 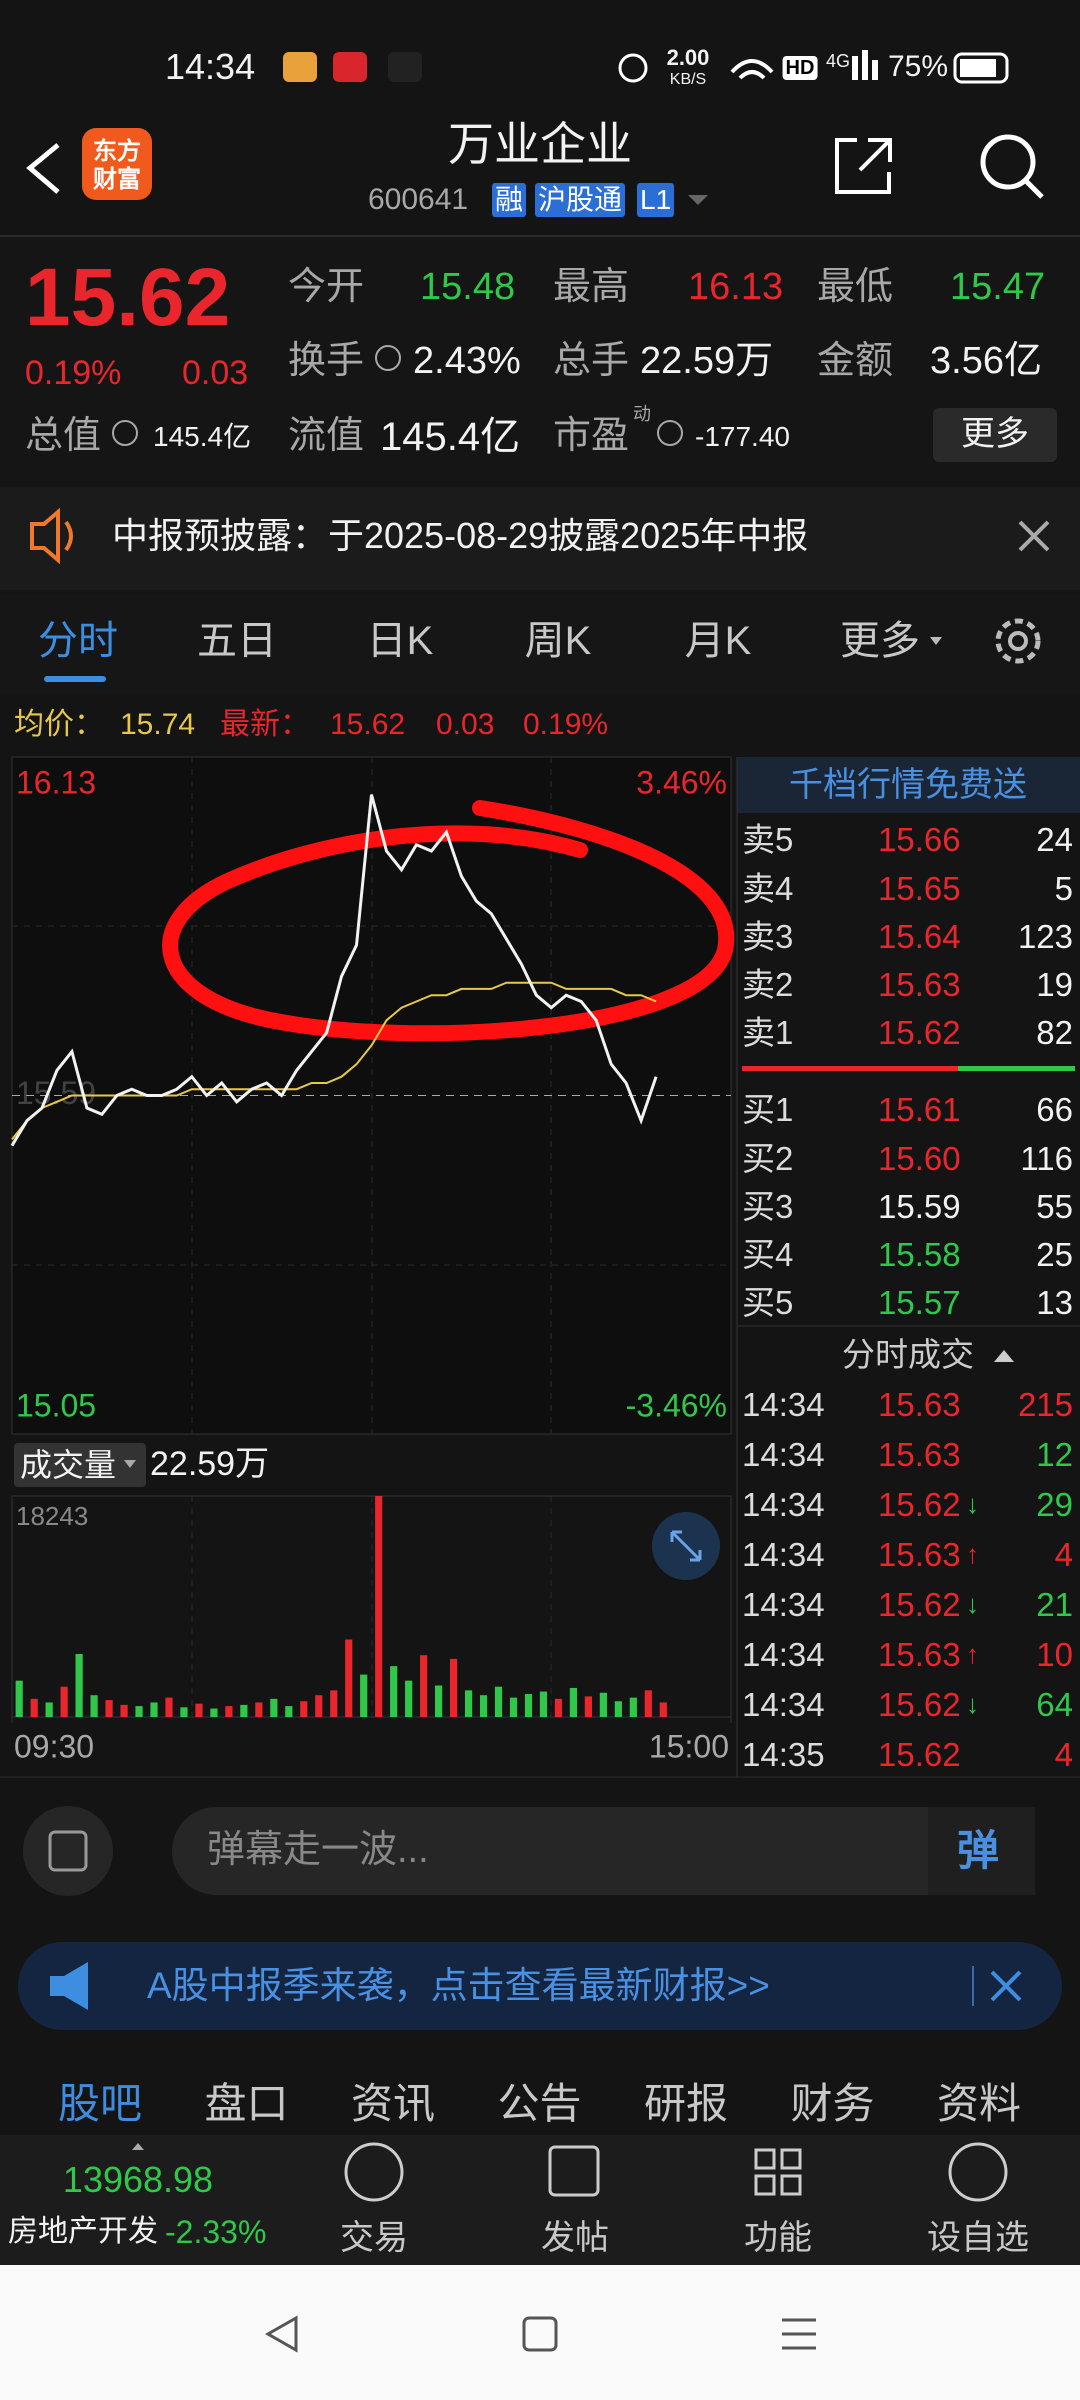 What do you see at coordinates (467, 361) in the screenshot?
I see `quote-value: 2.43%` at bounding box center [467, 361].